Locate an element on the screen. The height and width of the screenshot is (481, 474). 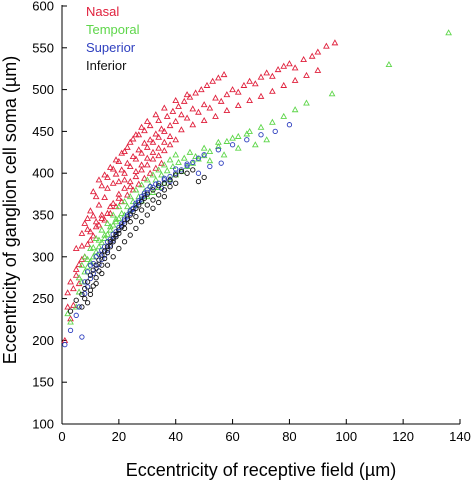
y-tick-label: 200 is located at coordinates (43, 340).